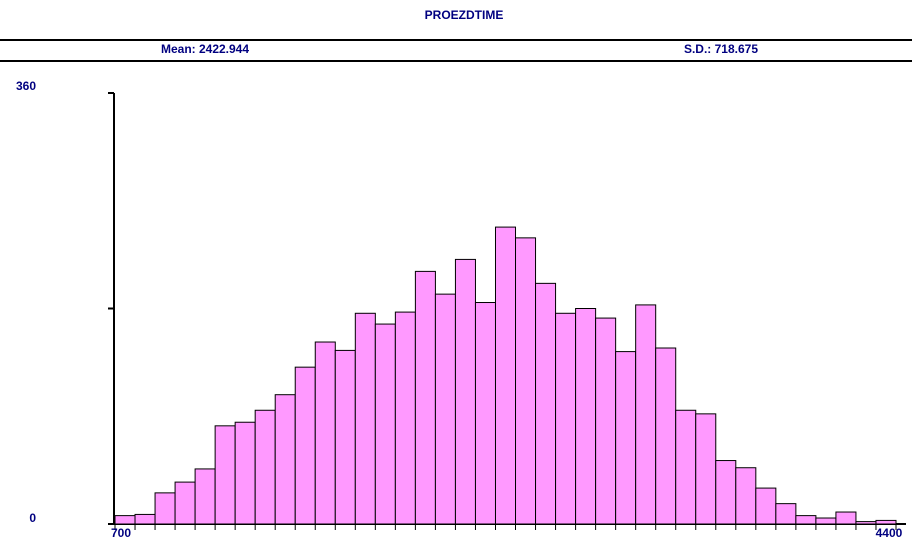 The image size is (912, 548). What do you see at coordinates (721, 49) in the screenshot?
I see `stat-sd: S.D.: 718.675` at bounding box center [721, 49].